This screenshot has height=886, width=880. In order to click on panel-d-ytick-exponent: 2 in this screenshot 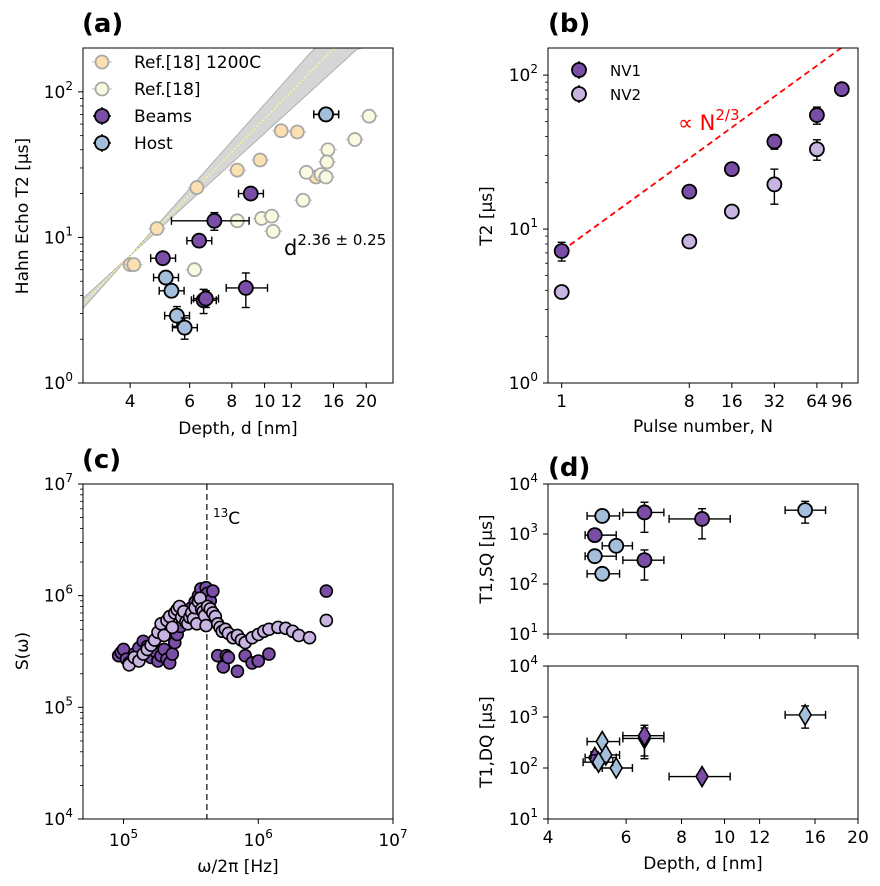, I will do `click(534, 762)`.